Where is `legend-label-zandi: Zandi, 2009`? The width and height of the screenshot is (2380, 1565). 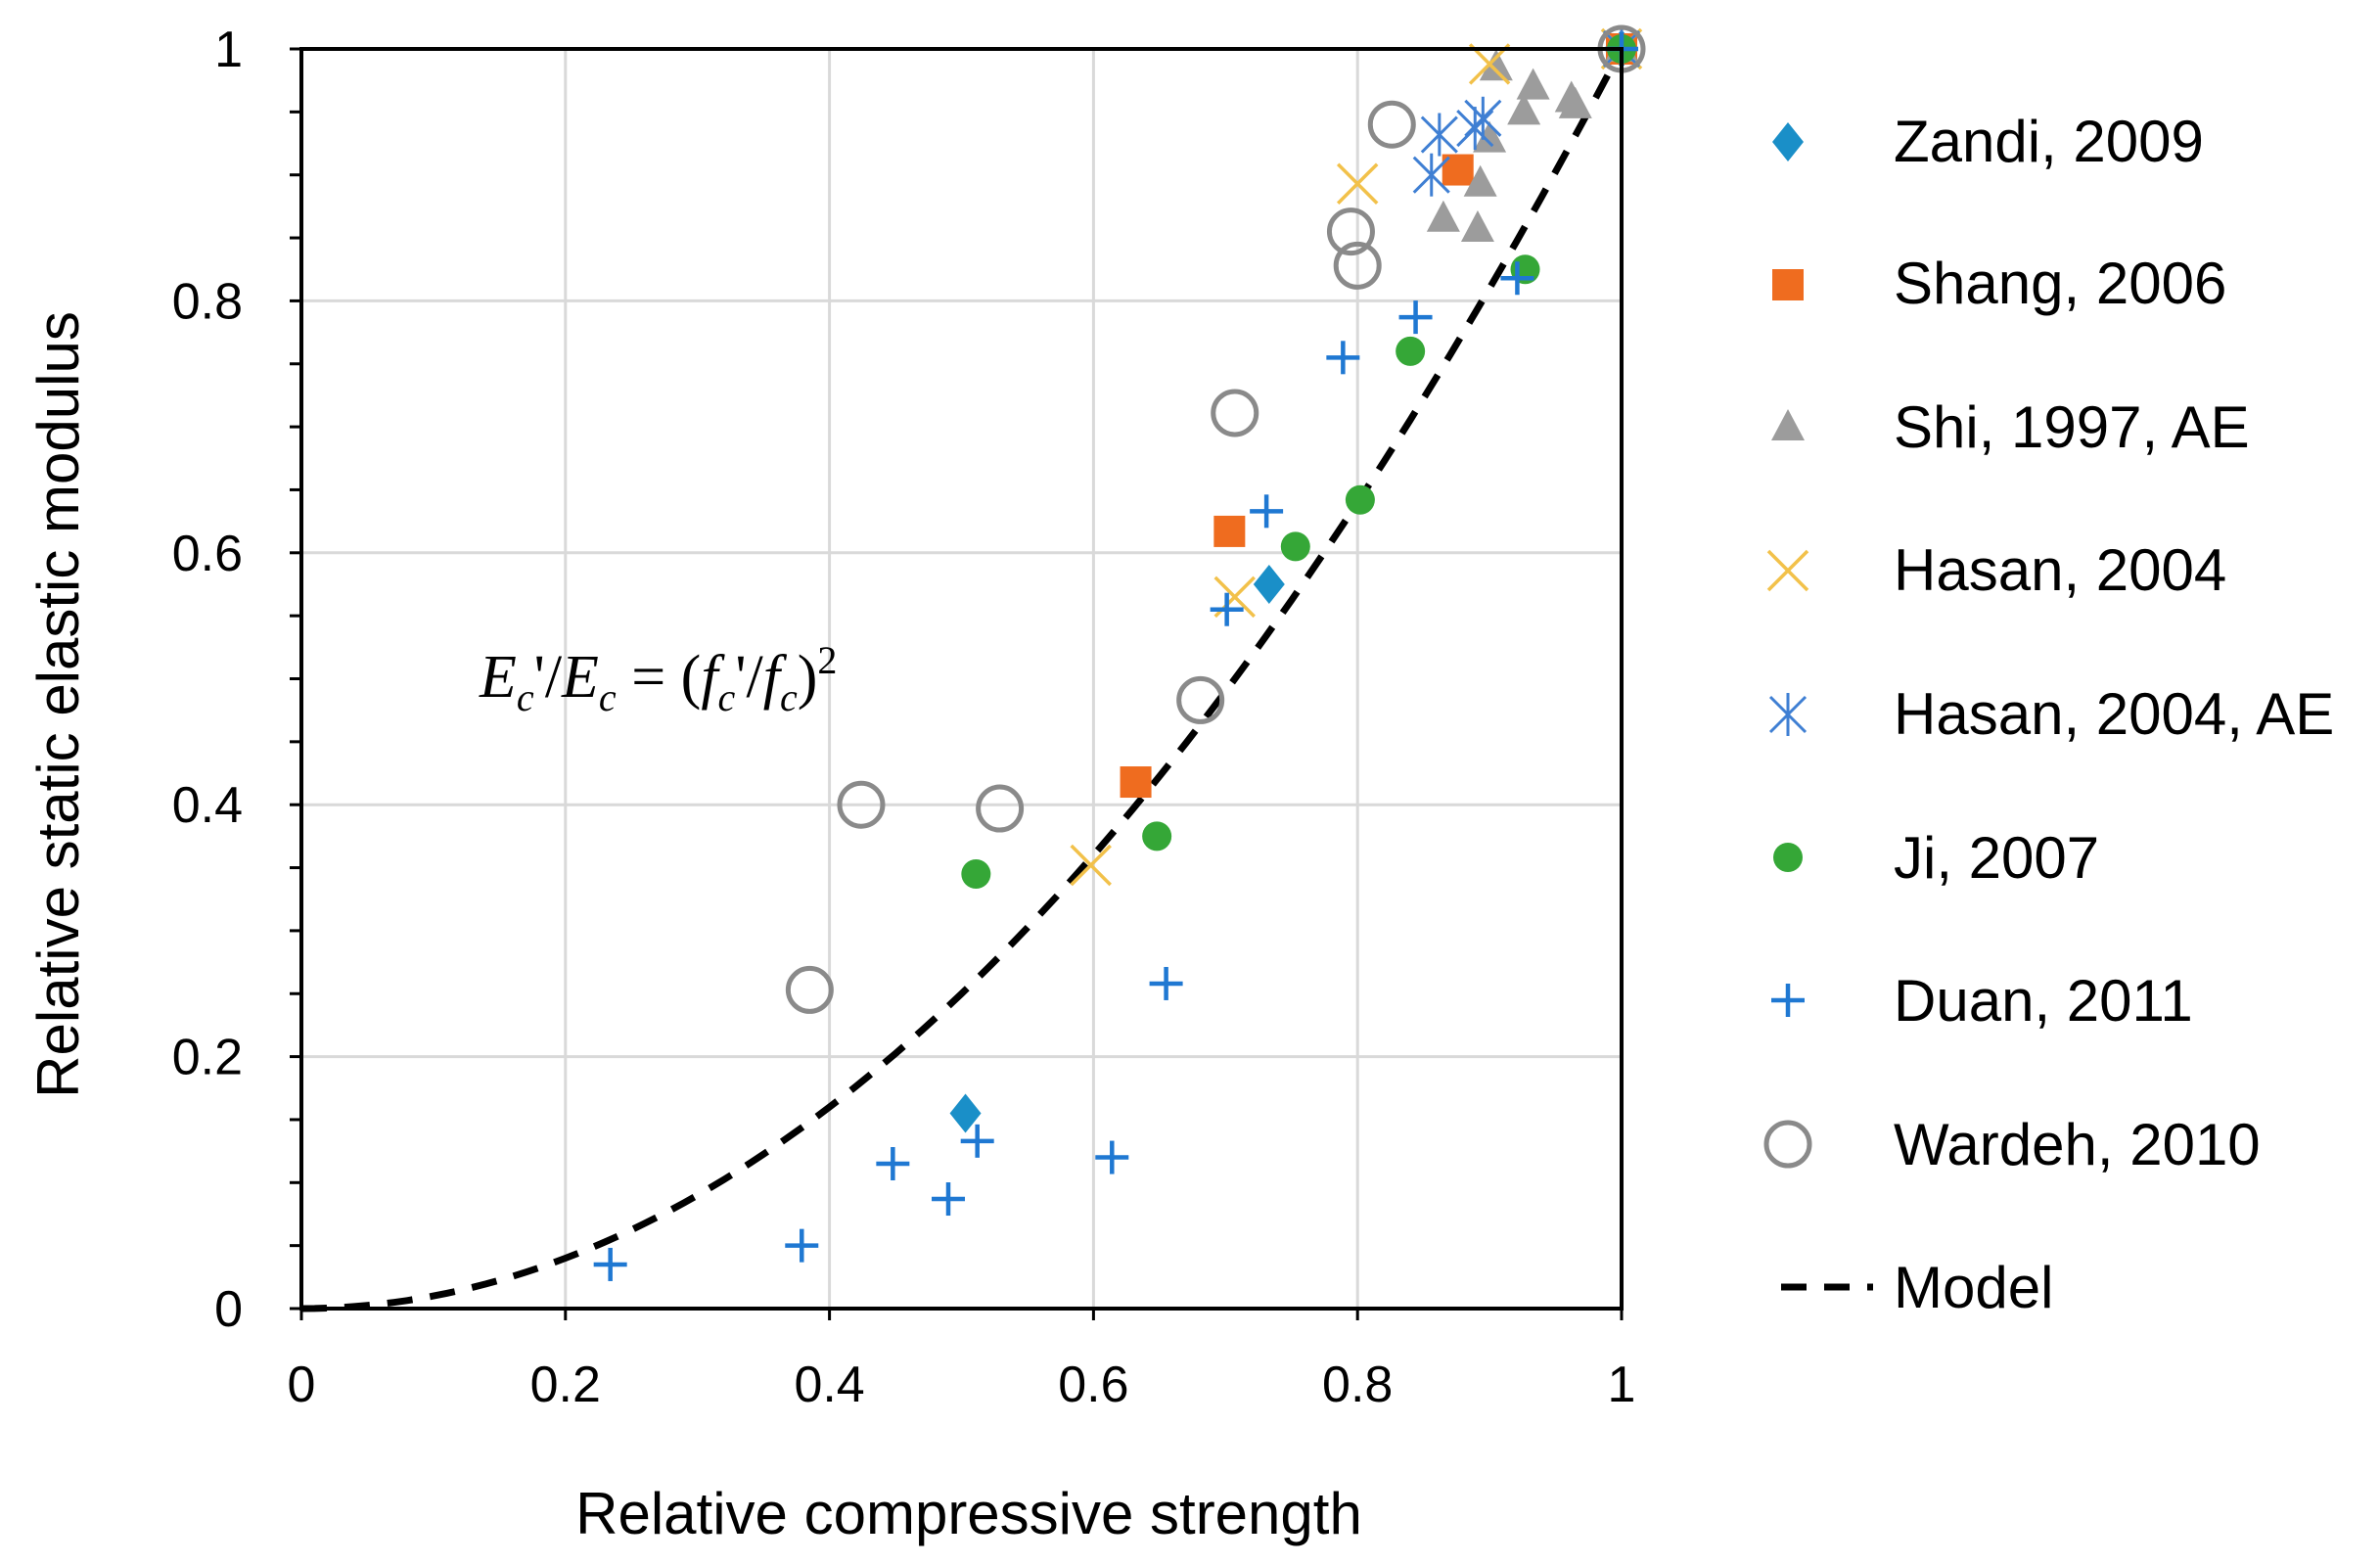
legend-label-zandi: Zandi, 2009 is located at coordinates (2049, 141).